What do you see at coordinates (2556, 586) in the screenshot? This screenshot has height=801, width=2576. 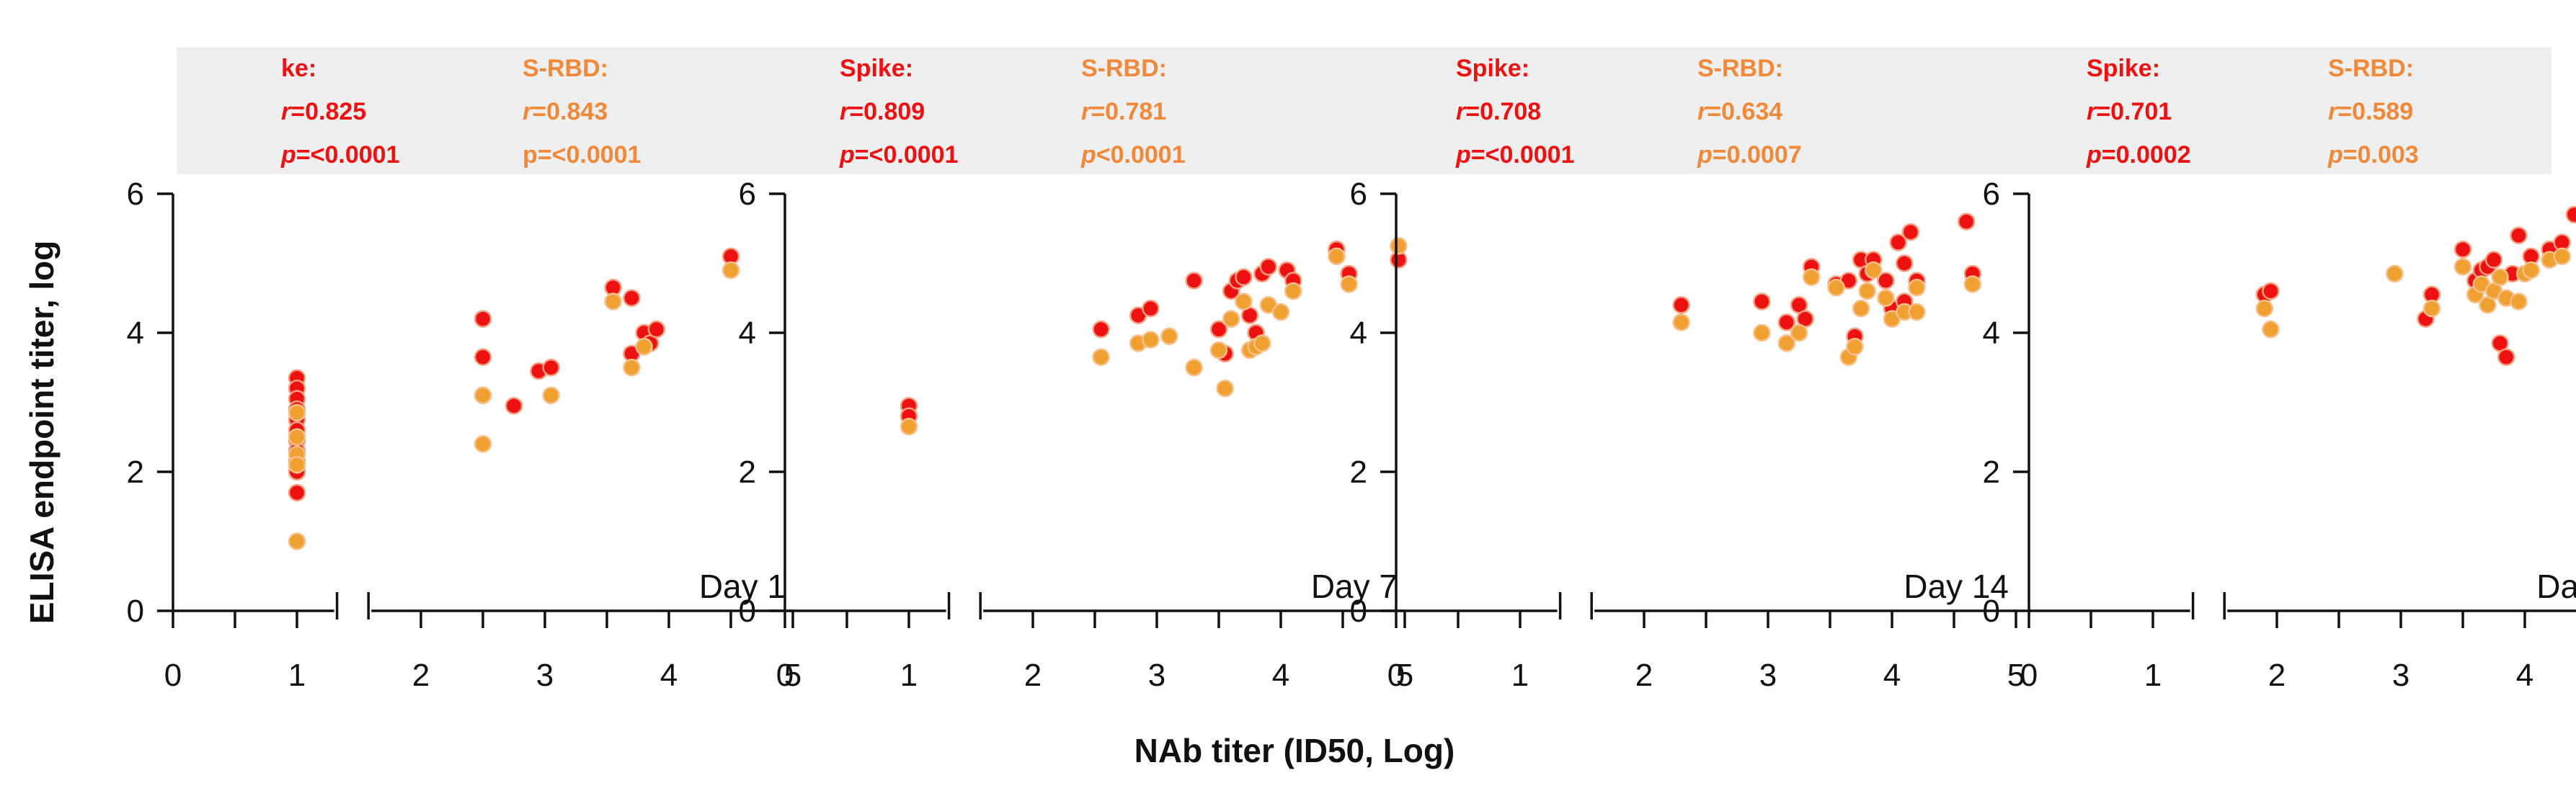 I see `day-label: Day 21` at bounding box center [2556, 586].